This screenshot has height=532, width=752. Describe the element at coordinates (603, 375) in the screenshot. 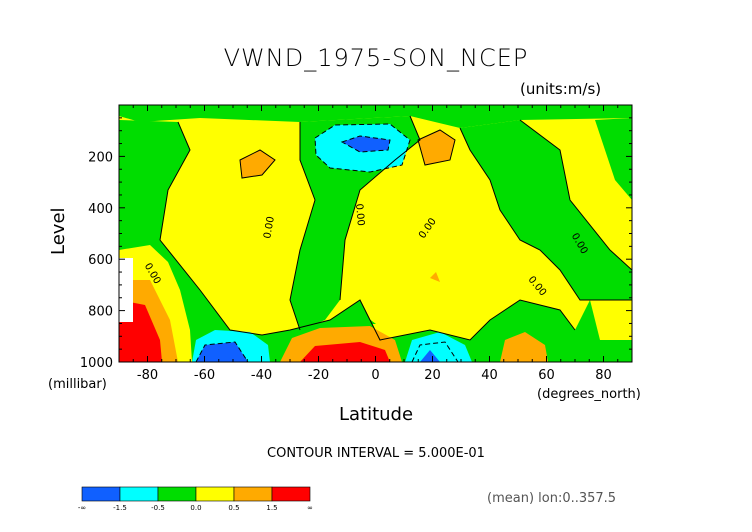

I see `x-tick-label: 80` at that location.